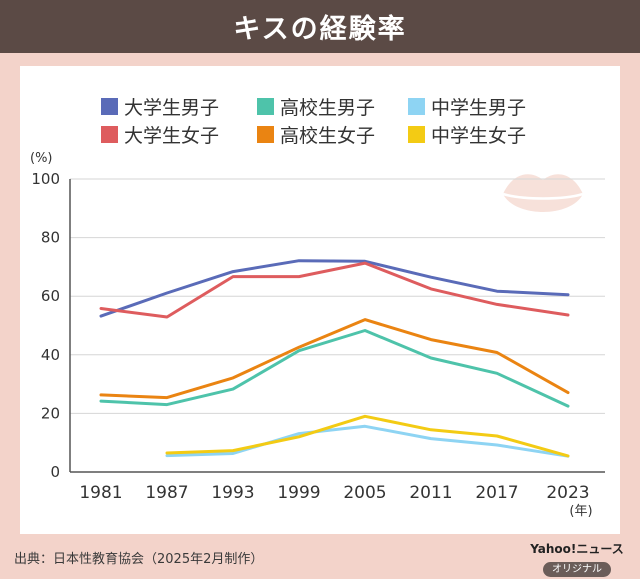  Describe the element at coordinates (320, 26) in the screenshot. I see `header-title: キスの経験率` at that location.